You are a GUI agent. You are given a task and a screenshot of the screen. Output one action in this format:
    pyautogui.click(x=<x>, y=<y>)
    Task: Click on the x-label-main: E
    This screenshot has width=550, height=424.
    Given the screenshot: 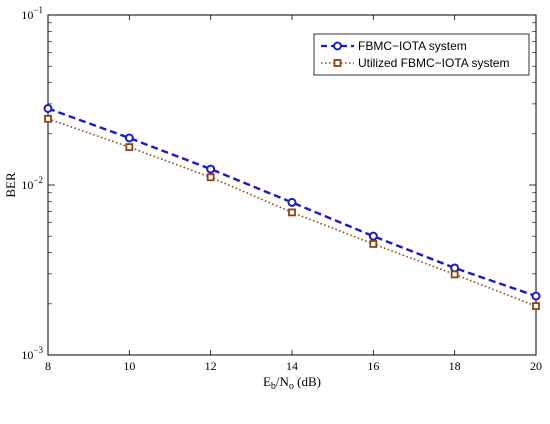 What is the action you would take?
    pyautogui.click(x=267, y=381)
    